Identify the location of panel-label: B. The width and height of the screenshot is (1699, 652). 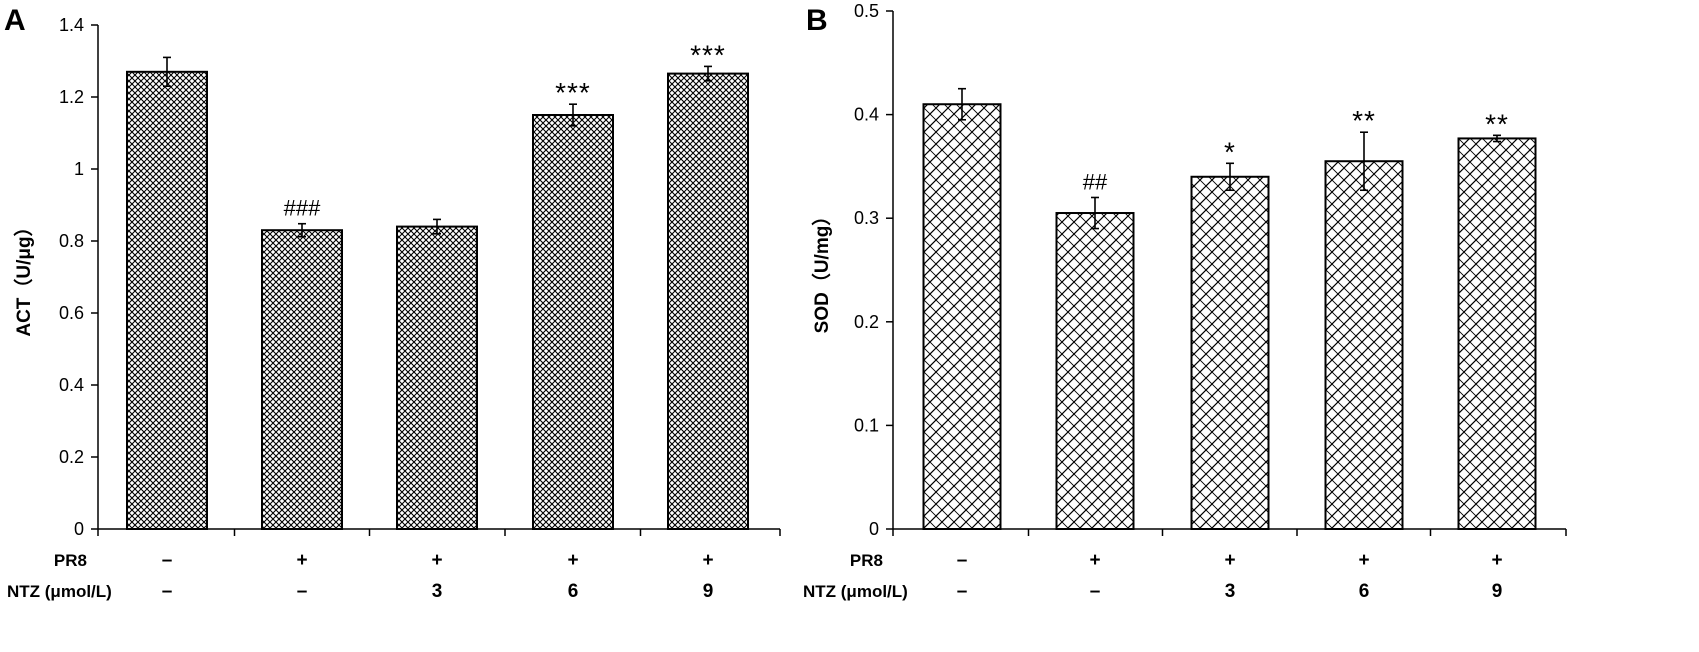
(817, 20).